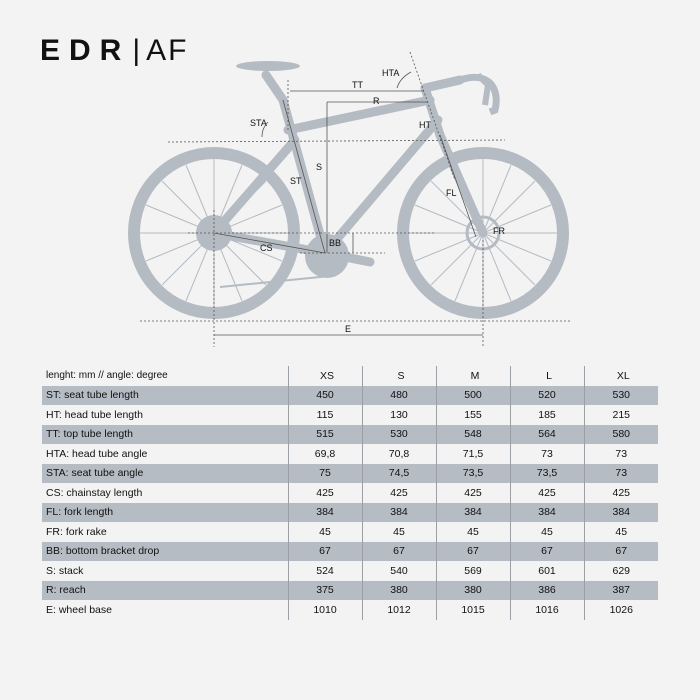  What do you see at coordinates (266, 248) in the screenshot?
I see `label-cs: CS` at bounding box center [266, 248].